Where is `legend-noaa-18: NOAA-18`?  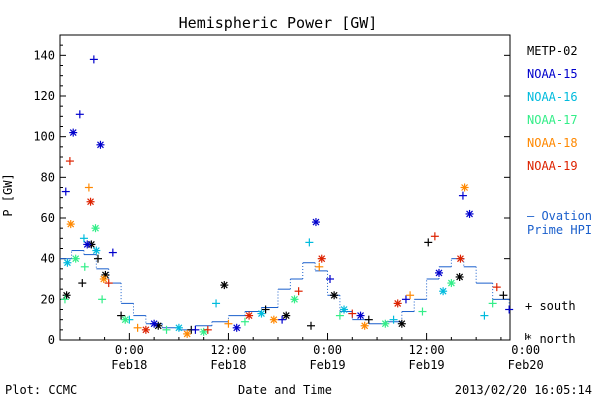
legend-noaa-18: NOAA-18 is located at coordinates (552, 143).